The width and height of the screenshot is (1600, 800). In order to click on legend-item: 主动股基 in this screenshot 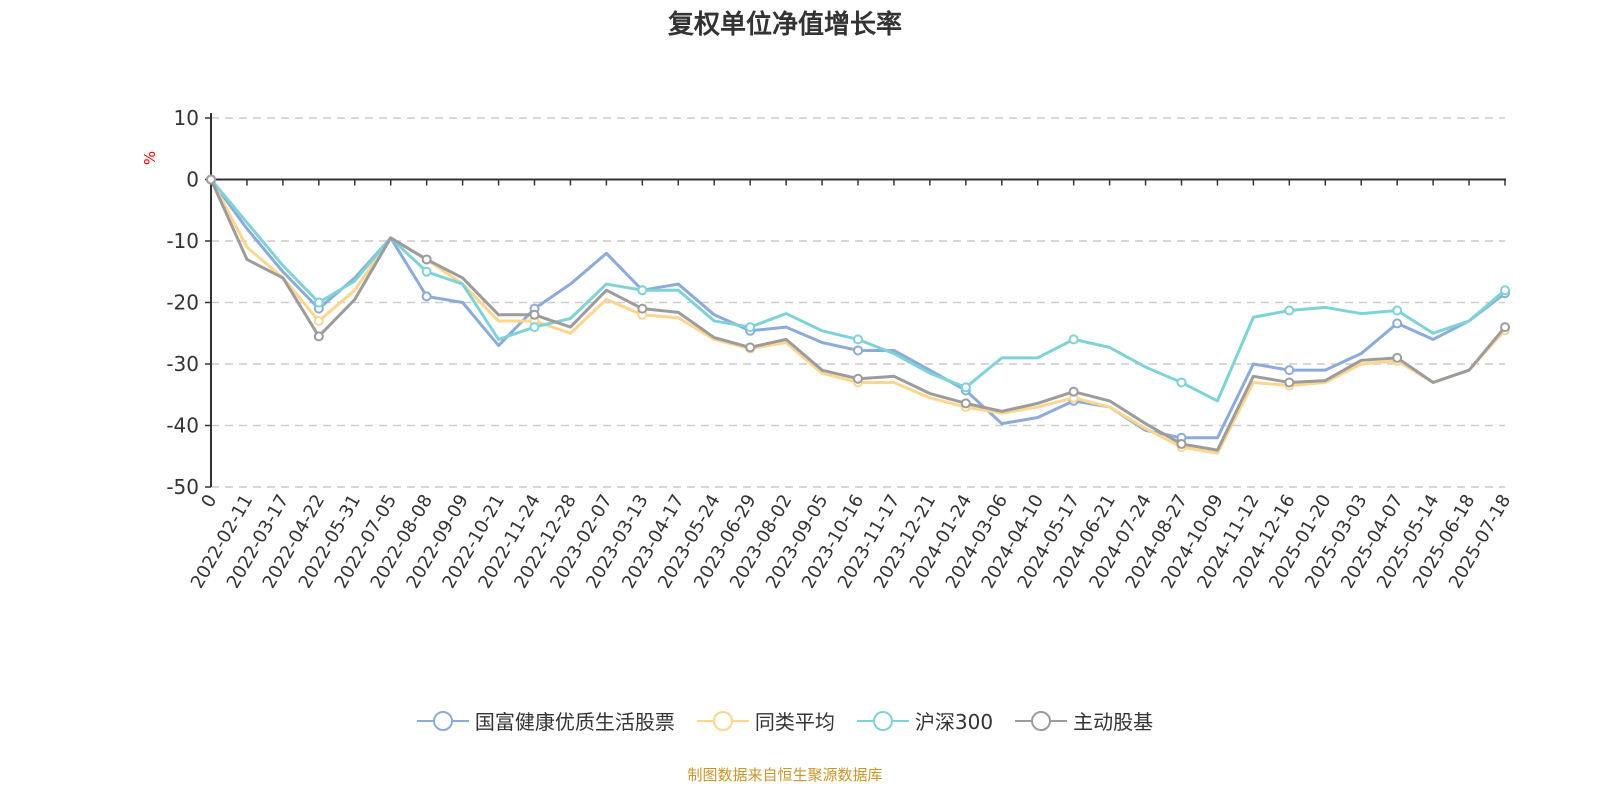, I will do `click(1084, 720)`.